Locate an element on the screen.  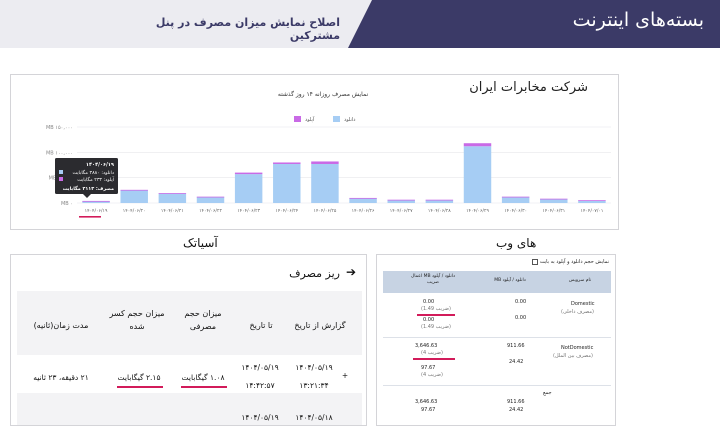
usage-details-title: ریز مصرف is located at coordinates (314, 273).